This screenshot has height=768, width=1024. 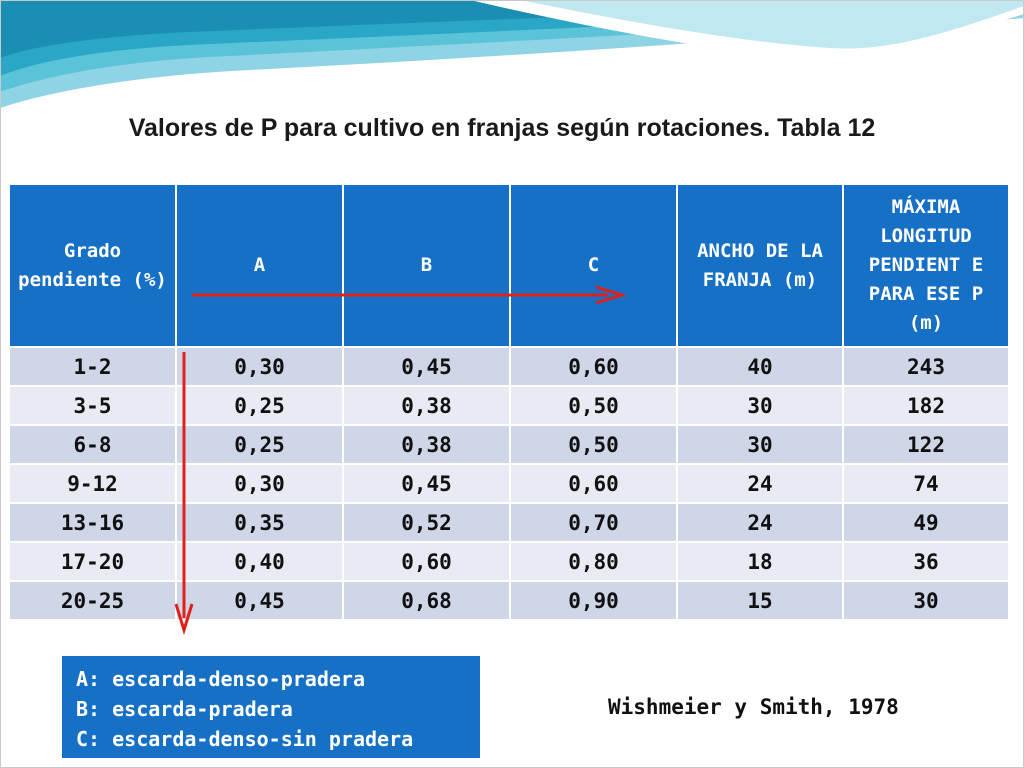 I want to click on cell-rotation-b: 0,68, so click(x=426, y=600).